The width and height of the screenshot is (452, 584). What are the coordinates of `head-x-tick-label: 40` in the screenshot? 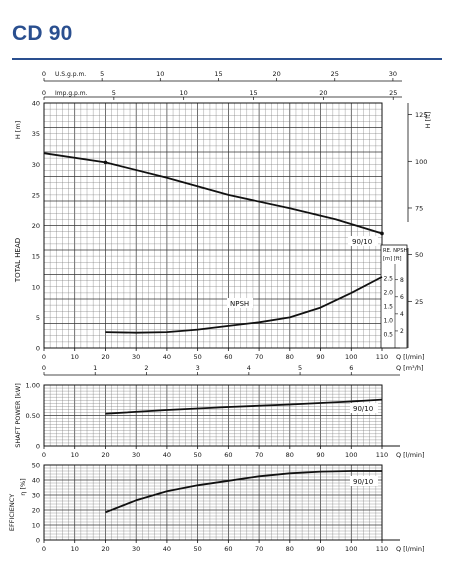 It's located at (167, 357).